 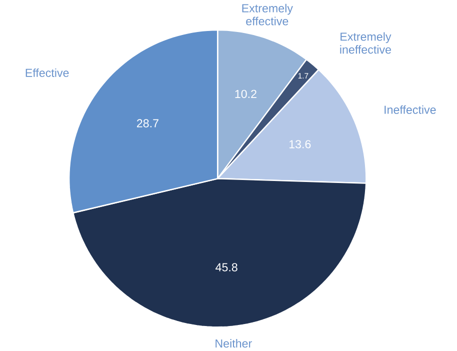 I want to click on slice-label: Neither, so click(x=234, y=343).